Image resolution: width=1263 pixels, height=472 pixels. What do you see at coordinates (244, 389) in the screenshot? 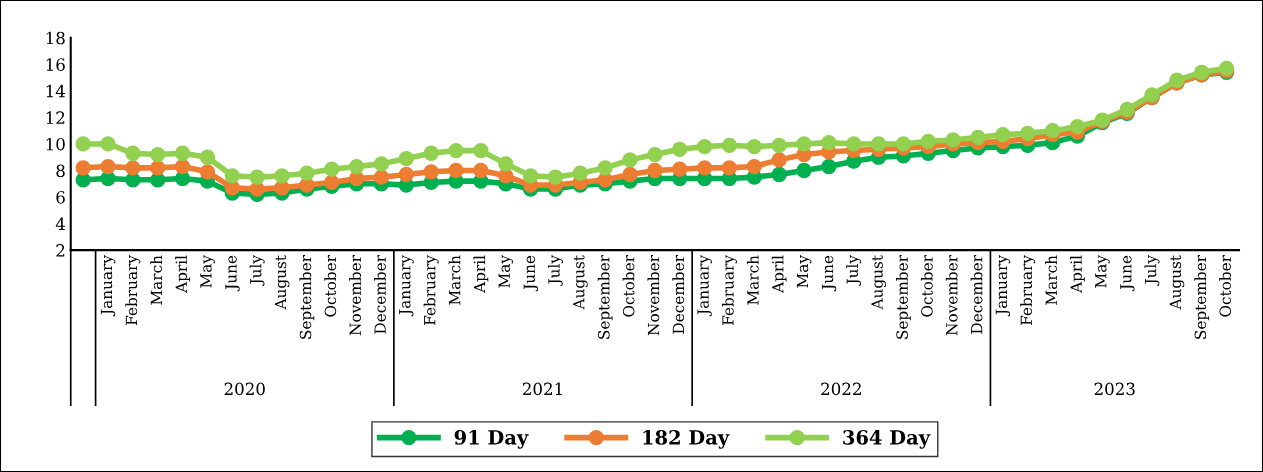
I see `text: 2020` at bounding box center [244, 389].